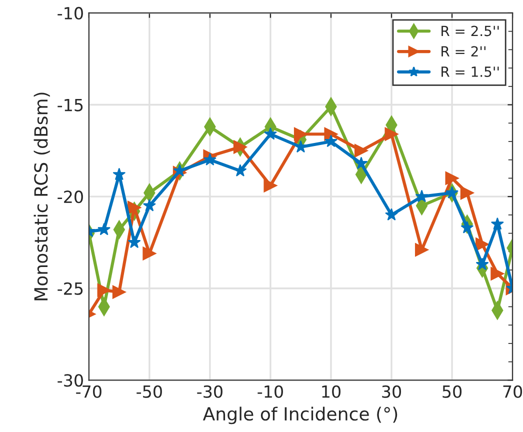  Describe the element at coordinates (209, 391) in the screenshot. I see `x-tick-label: -30` at that location.